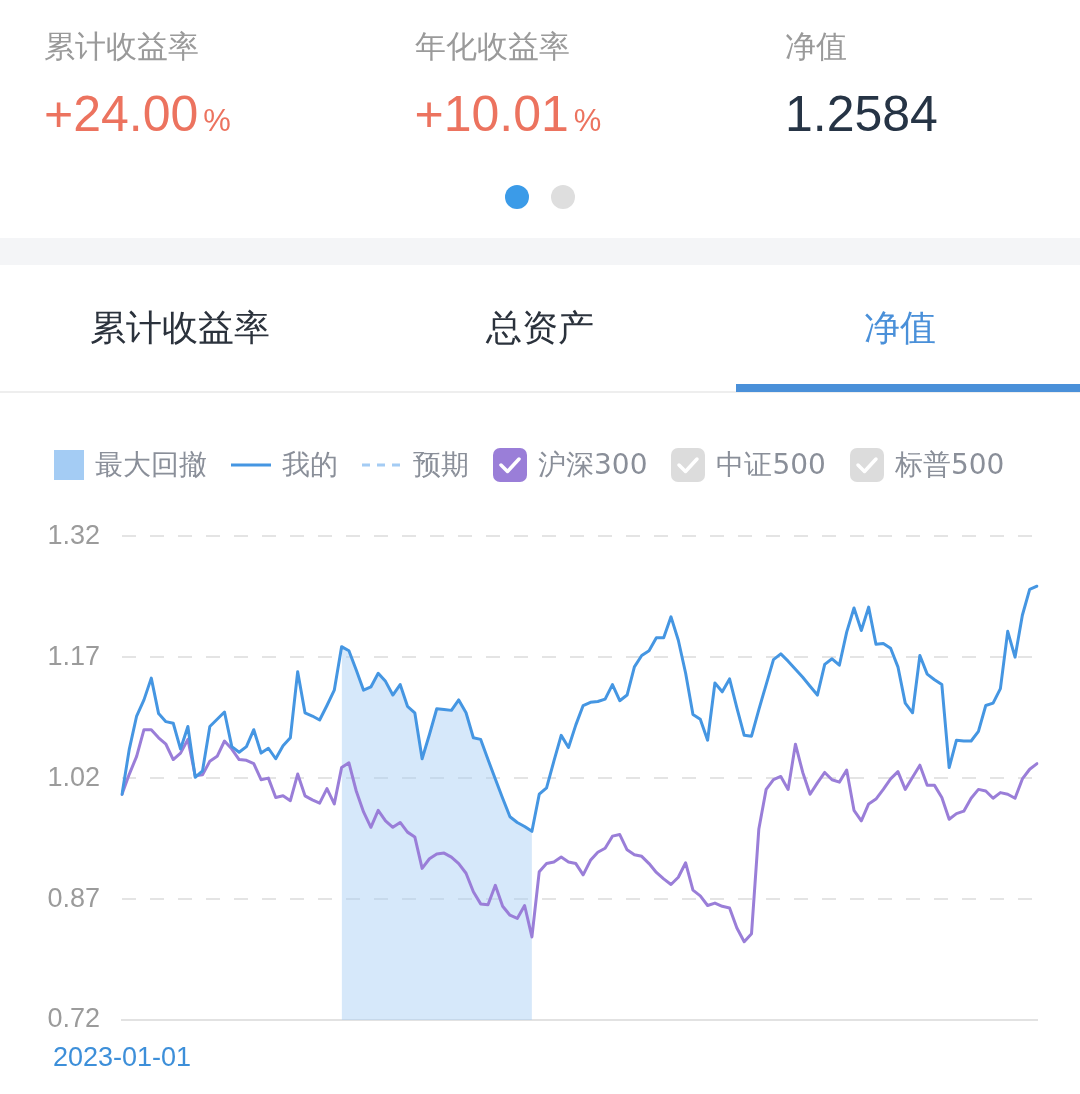  Describe the element at coordinates (73, 655) in the screenshot. I see `y-tick-label: 1.17` at that location.